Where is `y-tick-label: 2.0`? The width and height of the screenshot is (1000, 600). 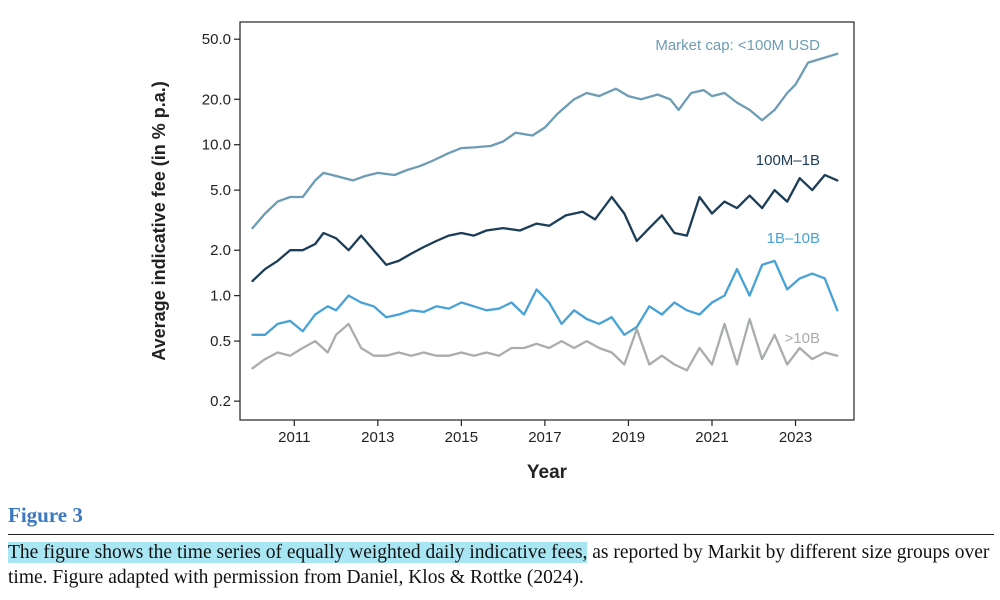
y-tick-label: 2.0 is located at coordinates (220, 250).